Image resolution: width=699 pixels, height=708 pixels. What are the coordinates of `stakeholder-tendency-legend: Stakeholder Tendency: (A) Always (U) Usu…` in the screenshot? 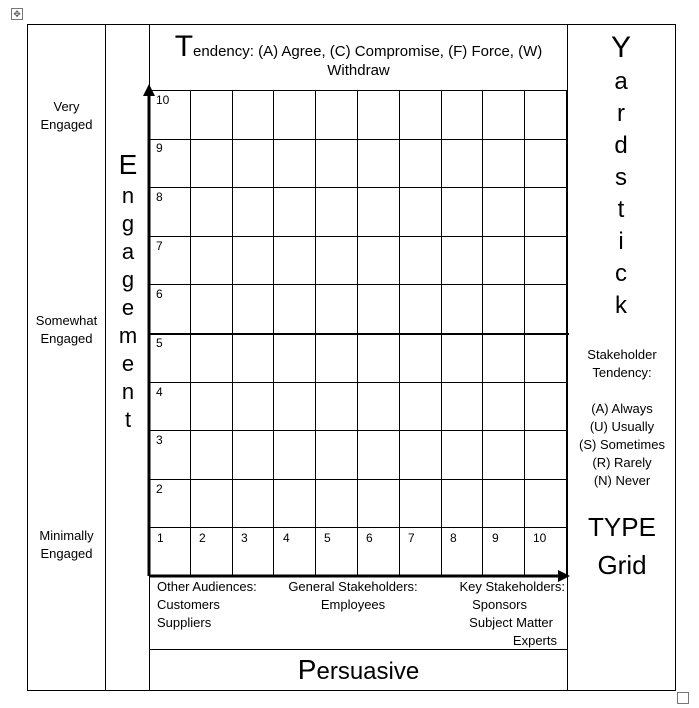 It's located at (622, 417).